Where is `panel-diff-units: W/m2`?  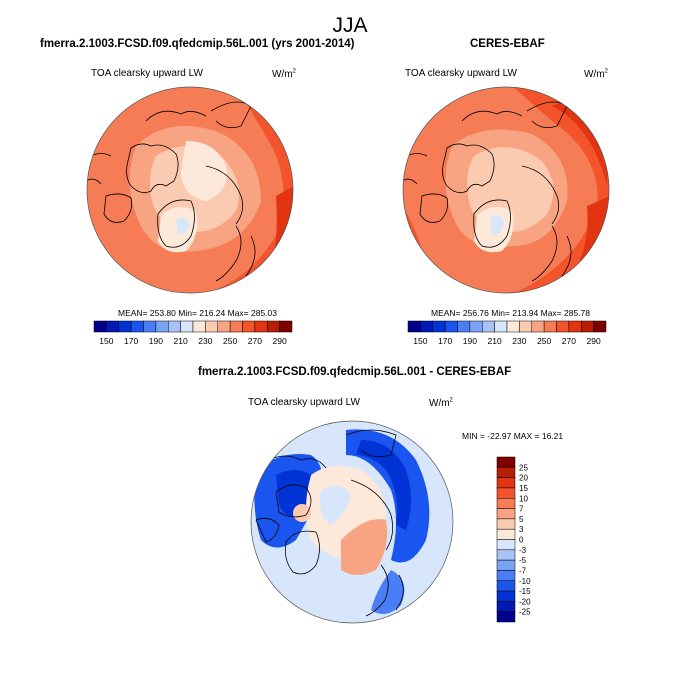 panel-diff-units: W/m2 is located at coordinates (441, 403).